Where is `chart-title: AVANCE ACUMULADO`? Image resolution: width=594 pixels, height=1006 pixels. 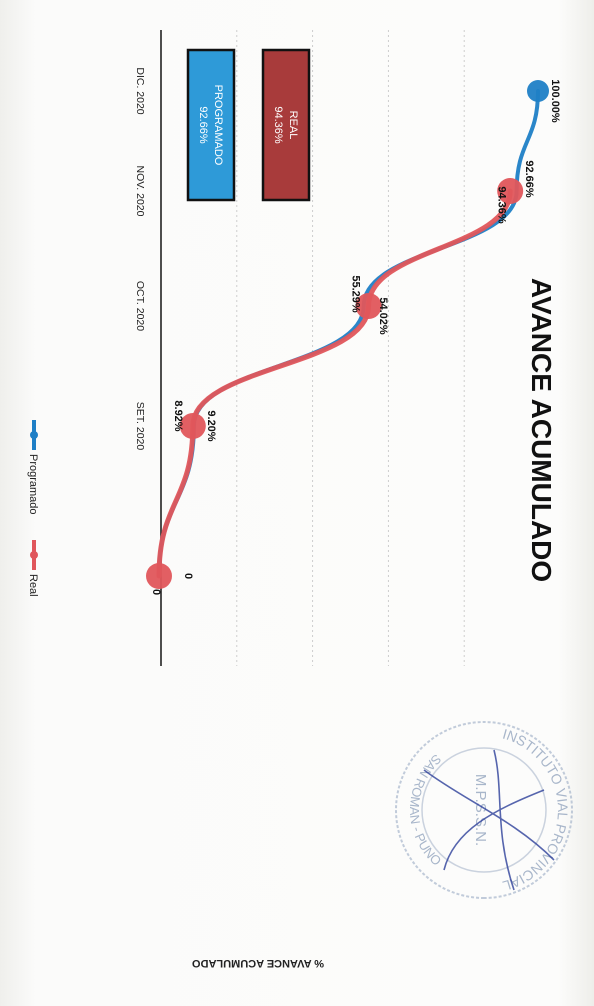
chart-title: AVANCE ACUMULADO is located at coordinates (541, 430).